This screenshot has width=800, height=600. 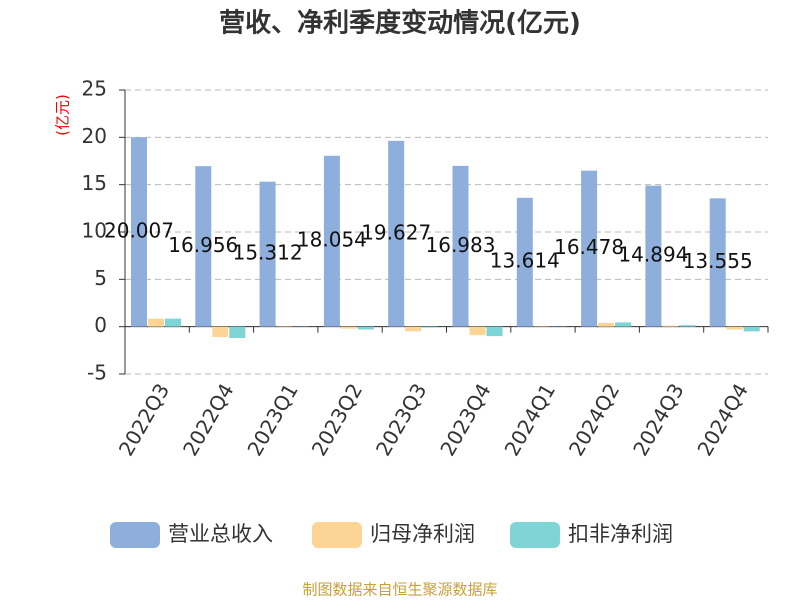 I want to click on data-label: 20.007, so click(x=139, y=230).